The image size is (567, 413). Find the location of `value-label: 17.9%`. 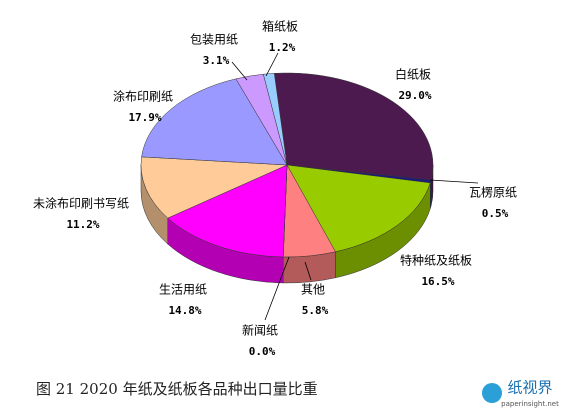

value-label: 17.9% is located at coordinates (144, 117).